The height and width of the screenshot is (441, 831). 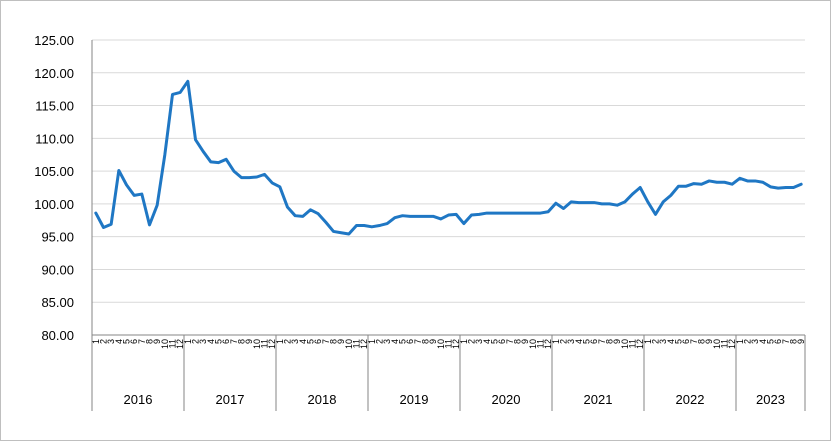 What do you see at coordinates (57, 269) in the screenshot?
I see `y-tick-label: 90.00` at bounding box center [57, 269].